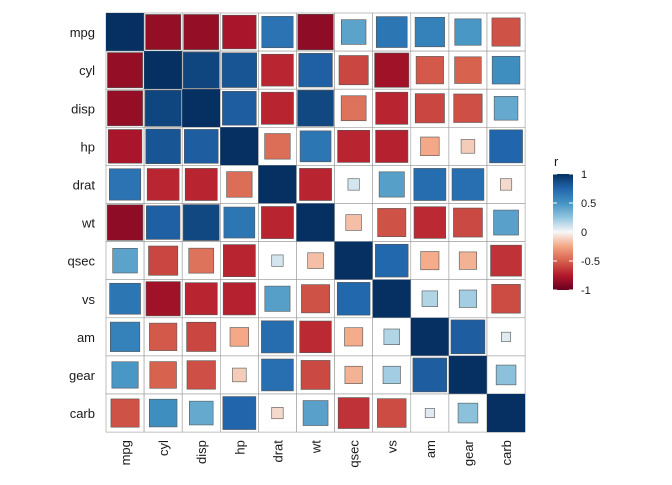 Image resolution: width=672 pixels, height=485 pixels. I want to click on corr-square-cyl-carb: cyl ~ carb: 0.53, so click(506, 70).